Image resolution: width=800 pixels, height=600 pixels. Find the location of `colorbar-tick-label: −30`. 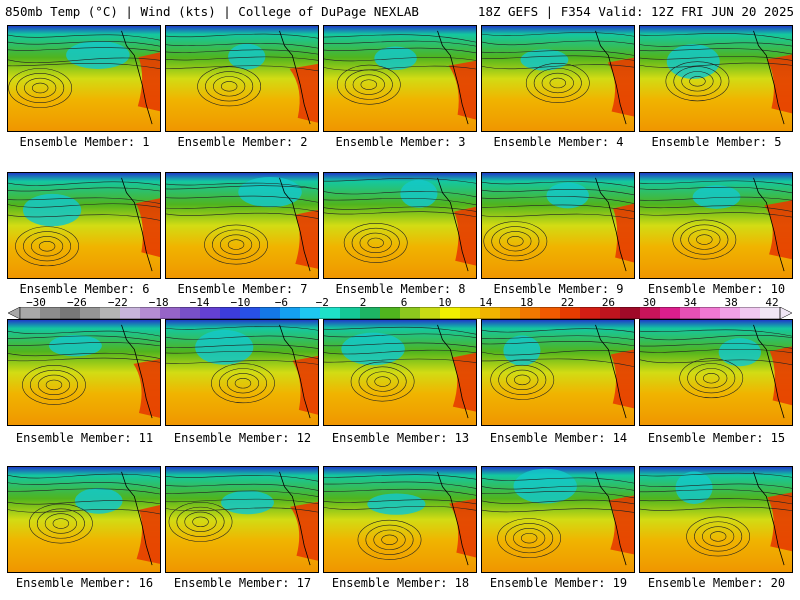

colorbar-tick-label: −30 is located at coordinates (36, 302).